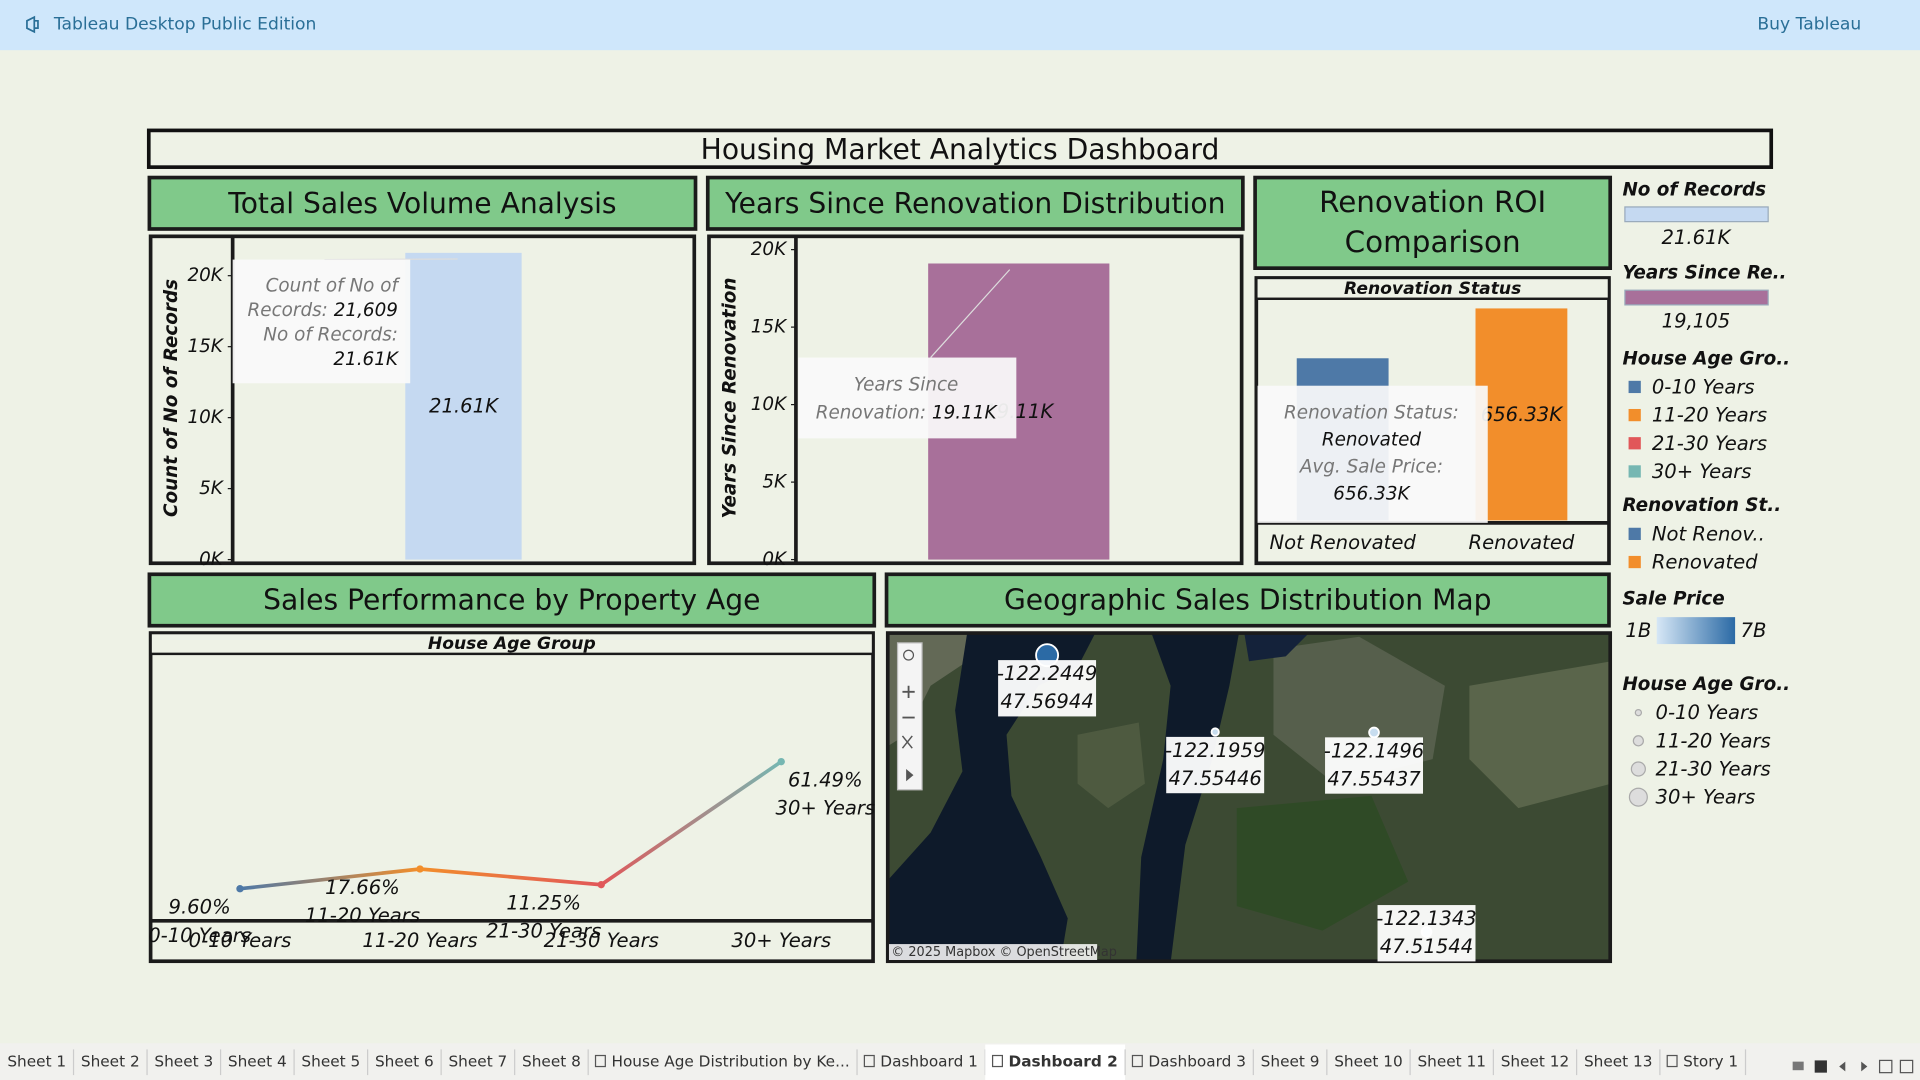  I want to click on tab-label: Sheet 1, so click(36, 1062).